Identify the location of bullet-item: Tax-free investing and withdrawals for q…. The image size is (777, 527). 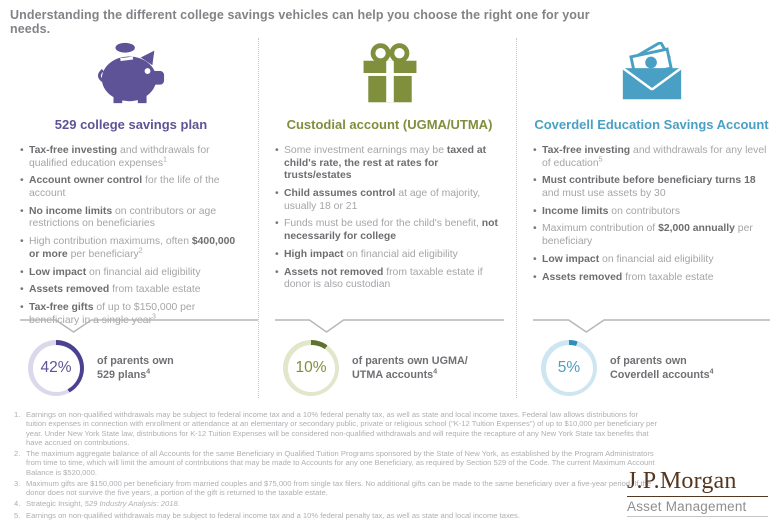
(131, 157).